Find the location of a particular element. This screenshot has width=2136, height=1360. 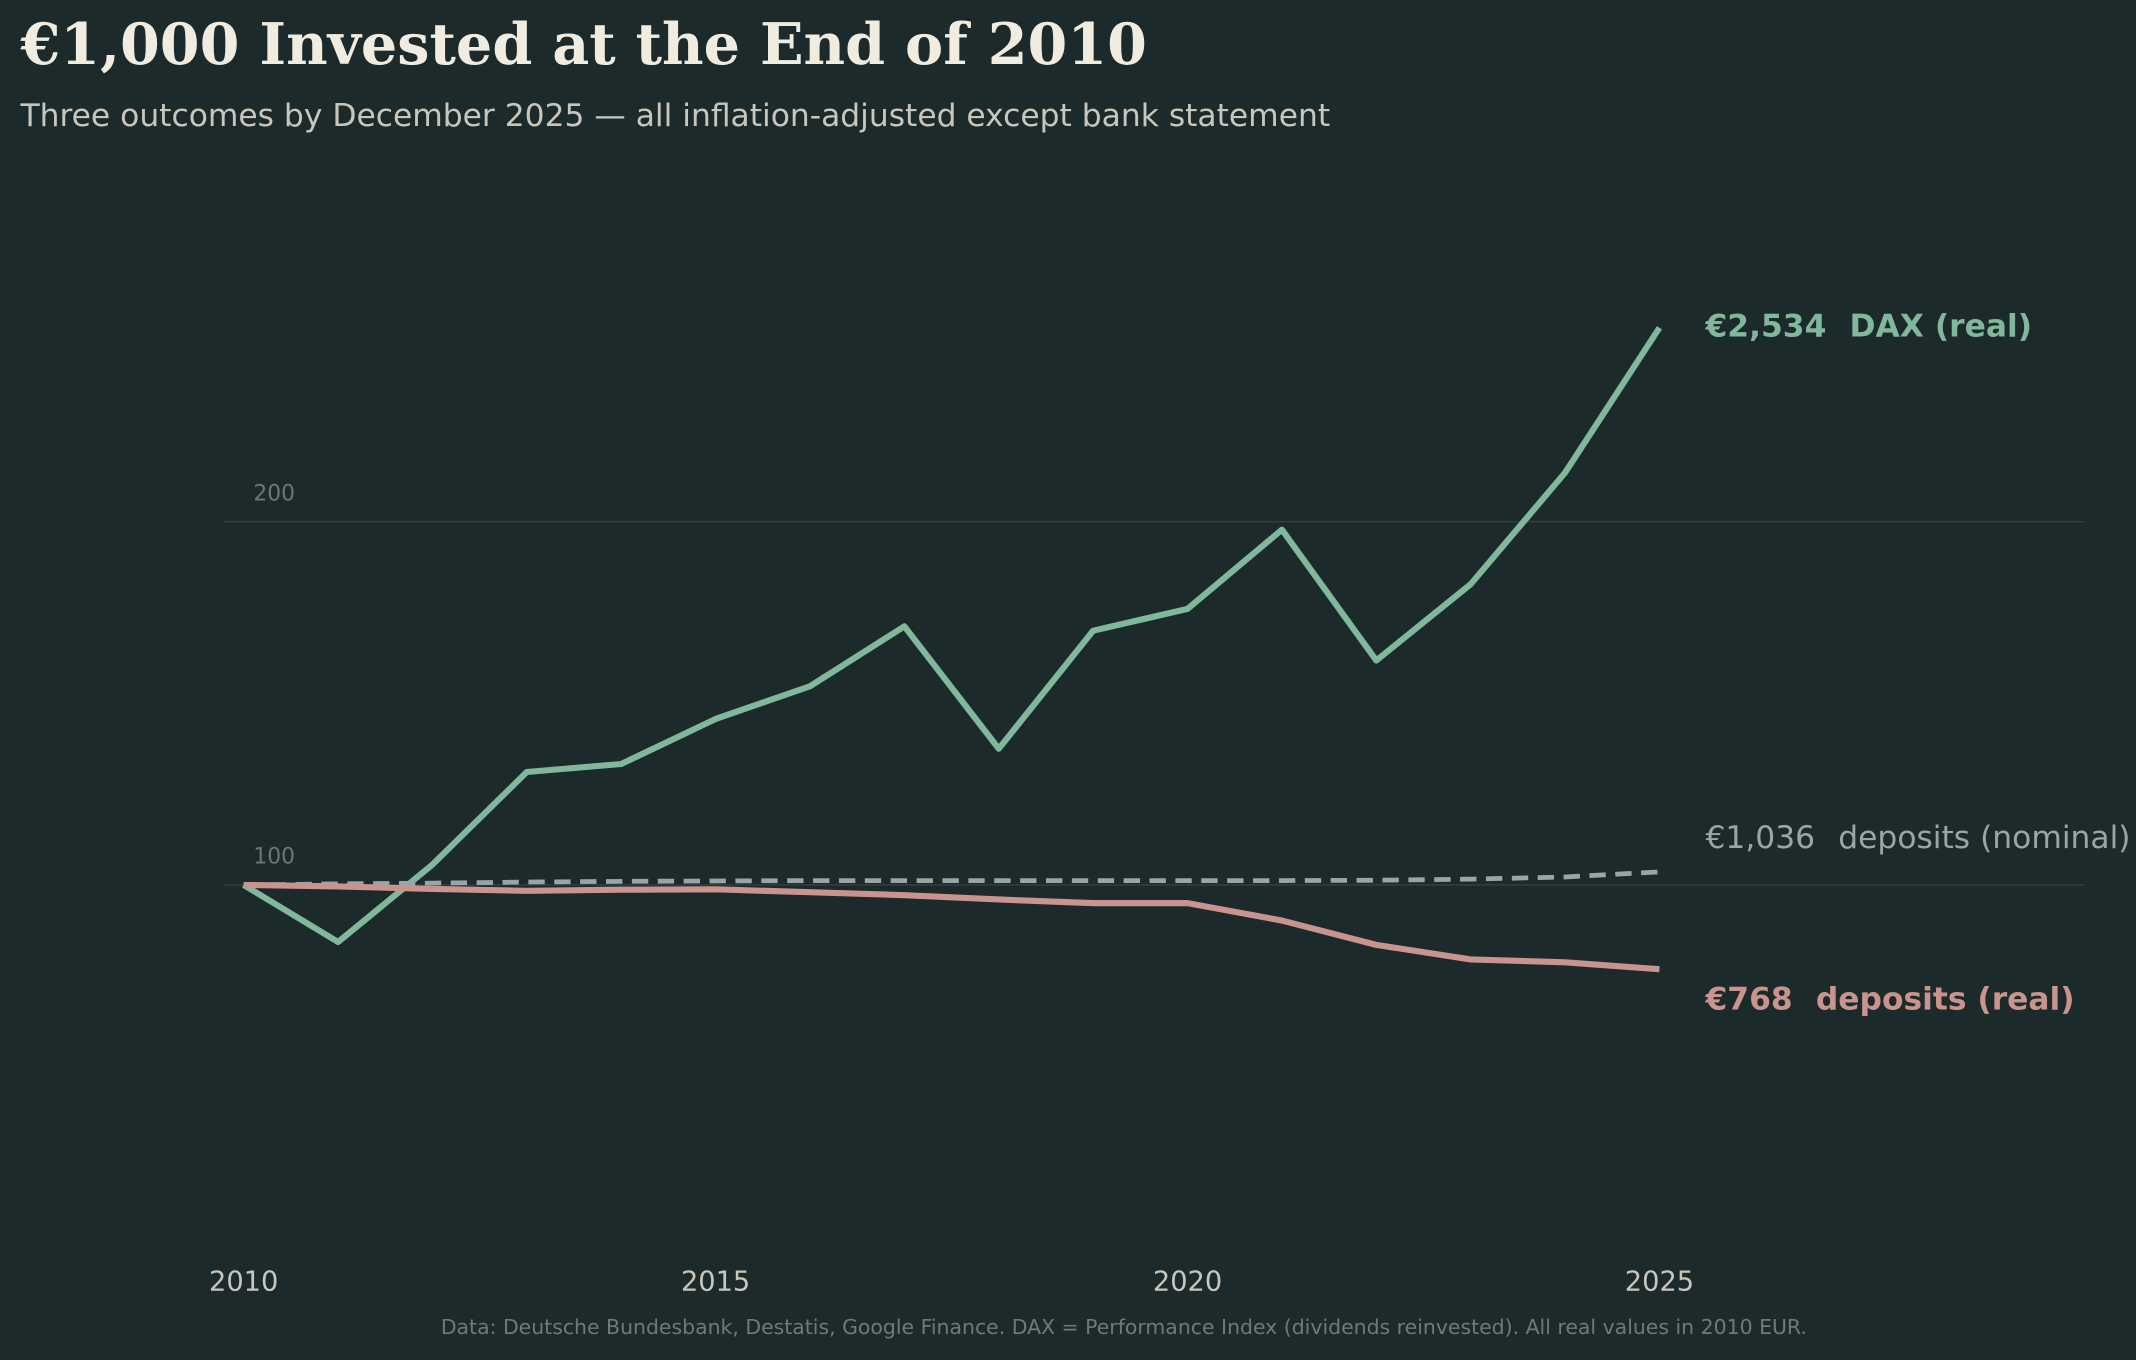

legend-label: DAX (real) is located at coordinates (1941, 327).